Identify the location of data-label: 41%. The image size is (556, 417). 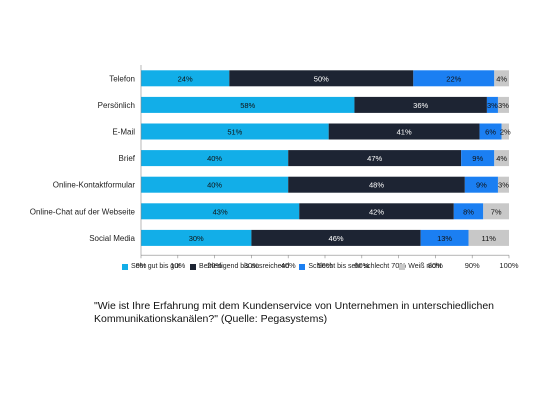
(404, 132).